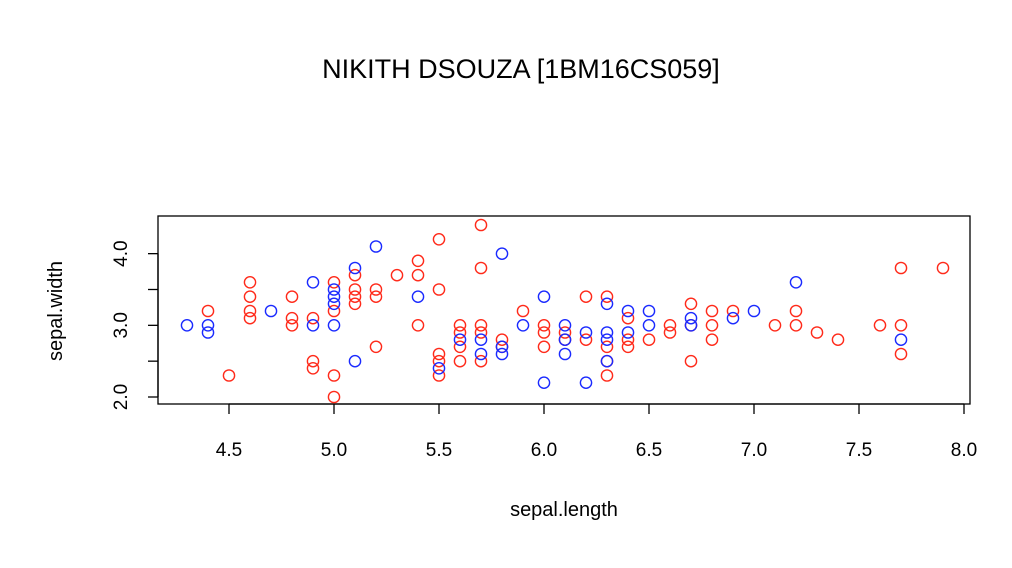 This screenshot has width=1012, height=568. Describe the element at coordinates (135, 325) in the screenshot. I see `y-axis: 2.0 3.0 4.0` at that location.